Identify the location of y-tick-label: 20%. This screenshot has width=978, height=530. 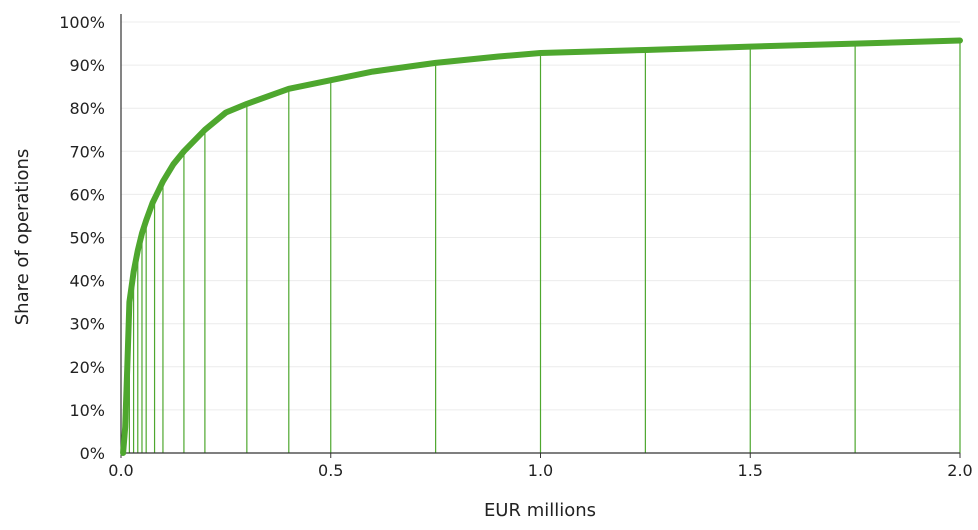
(87, 367).